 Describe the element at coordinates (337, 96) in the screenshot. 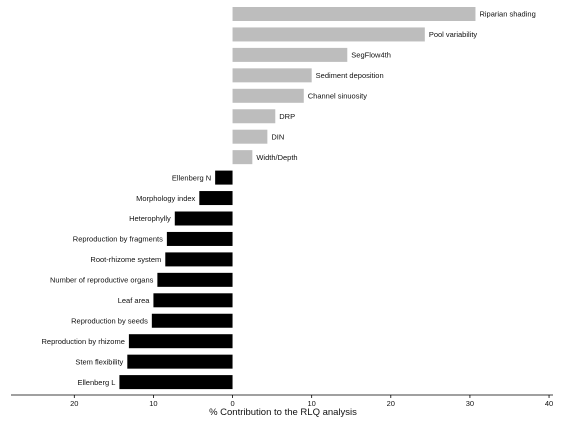

I see `bar-label-channel-sinuosity: Channel sinuosity` at that location.